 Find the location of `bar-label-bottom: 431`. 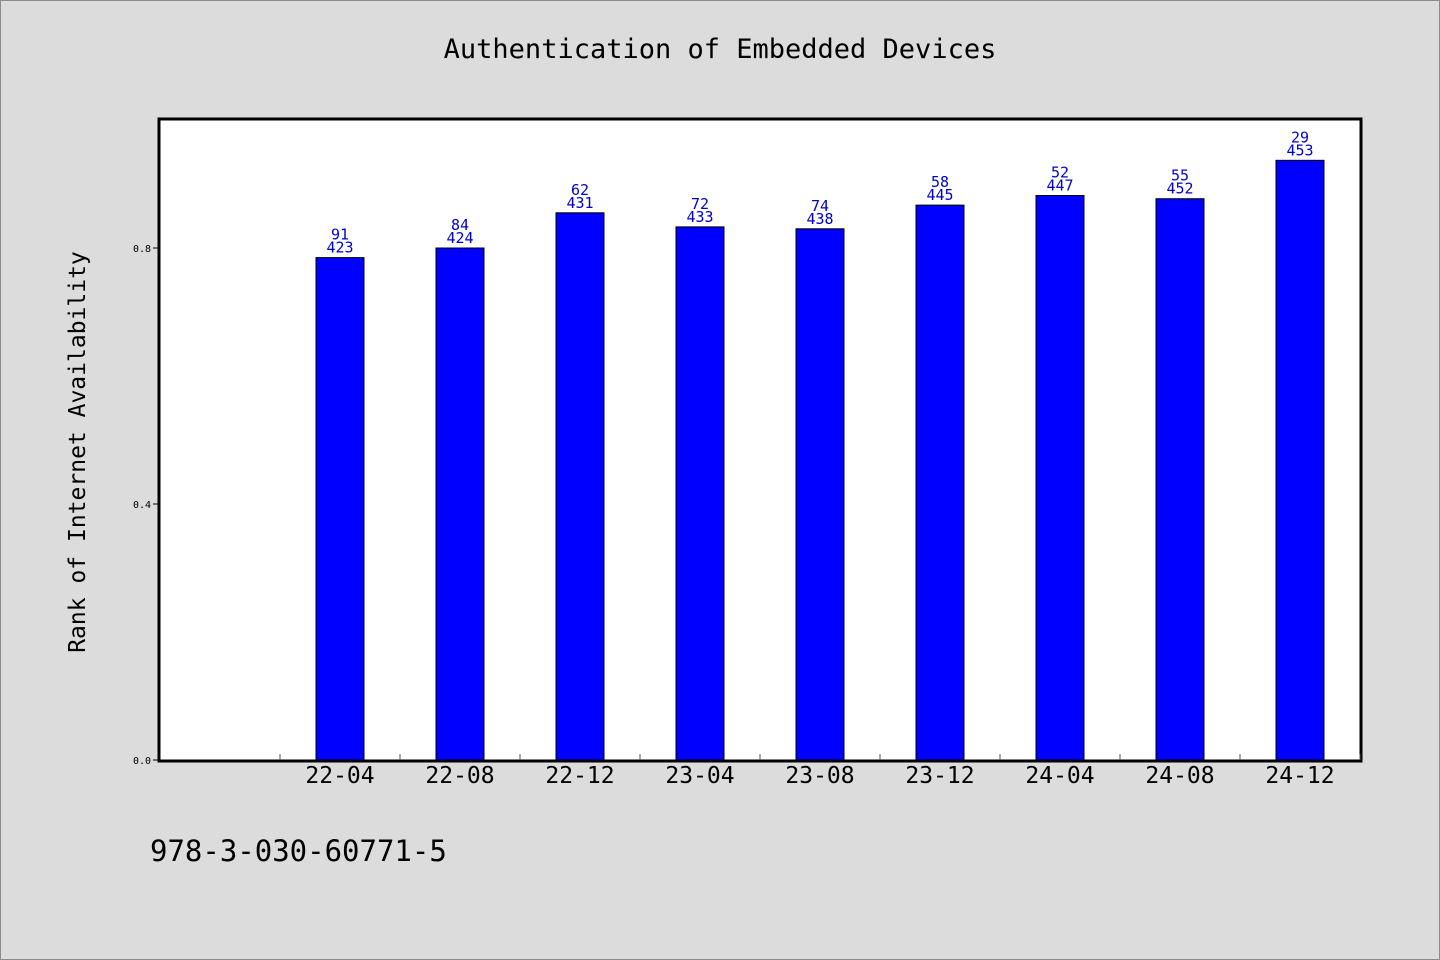

bar-label-bottom: 431 is located at coordinates (579, 203).